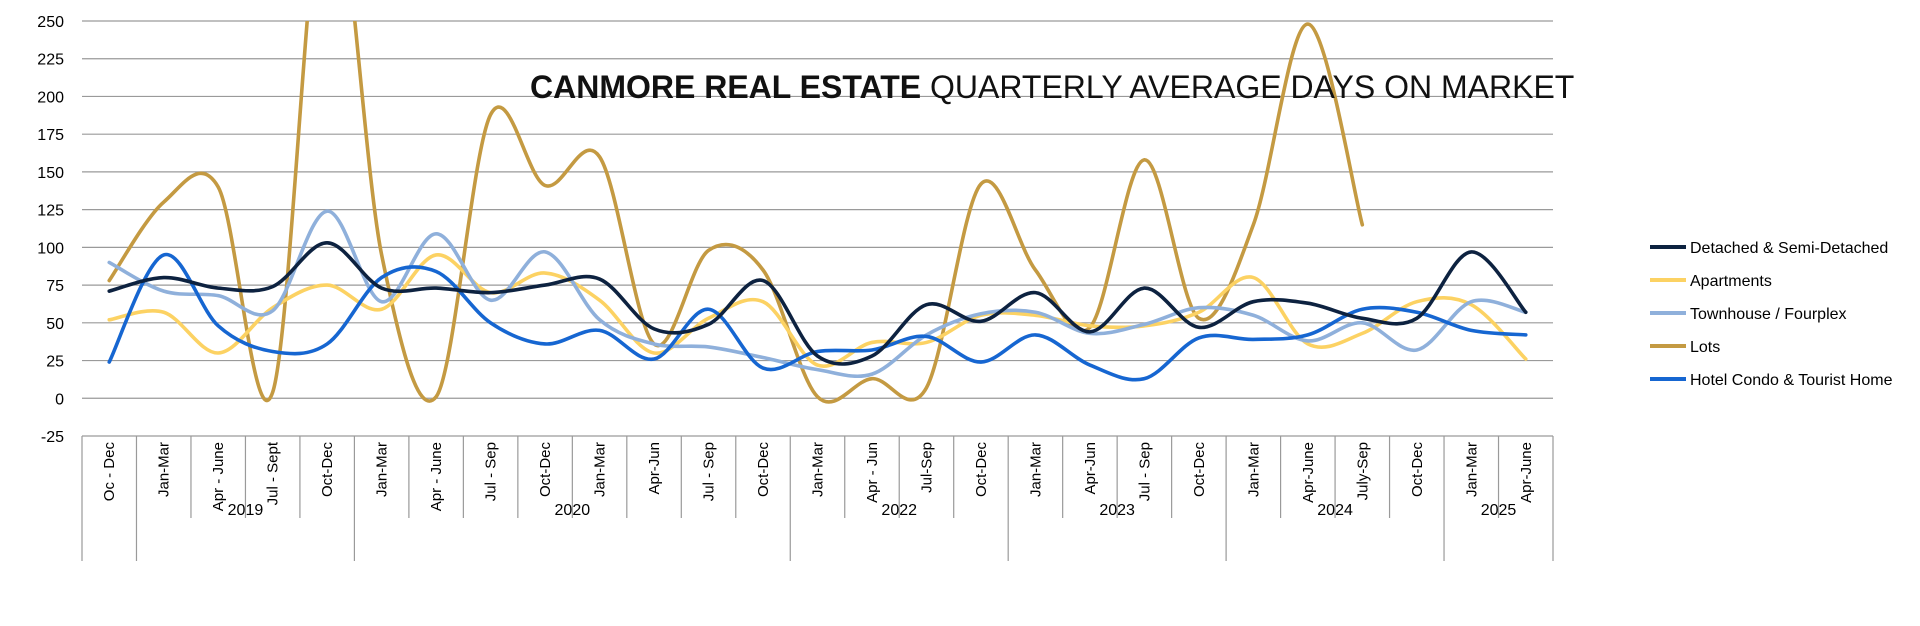 The height and width of the screenshot is (626, 1920). What do you see at coordinates (50, 135) in the screenshot?
I see `y-tick-label: 175` at bounding box center [50, 135].